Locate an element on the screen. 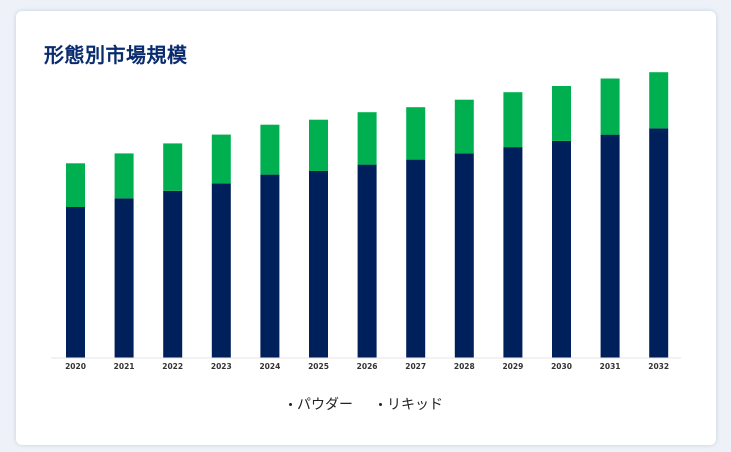  chart-title: 形態別市場規模 is located at coordinates (116, 55).